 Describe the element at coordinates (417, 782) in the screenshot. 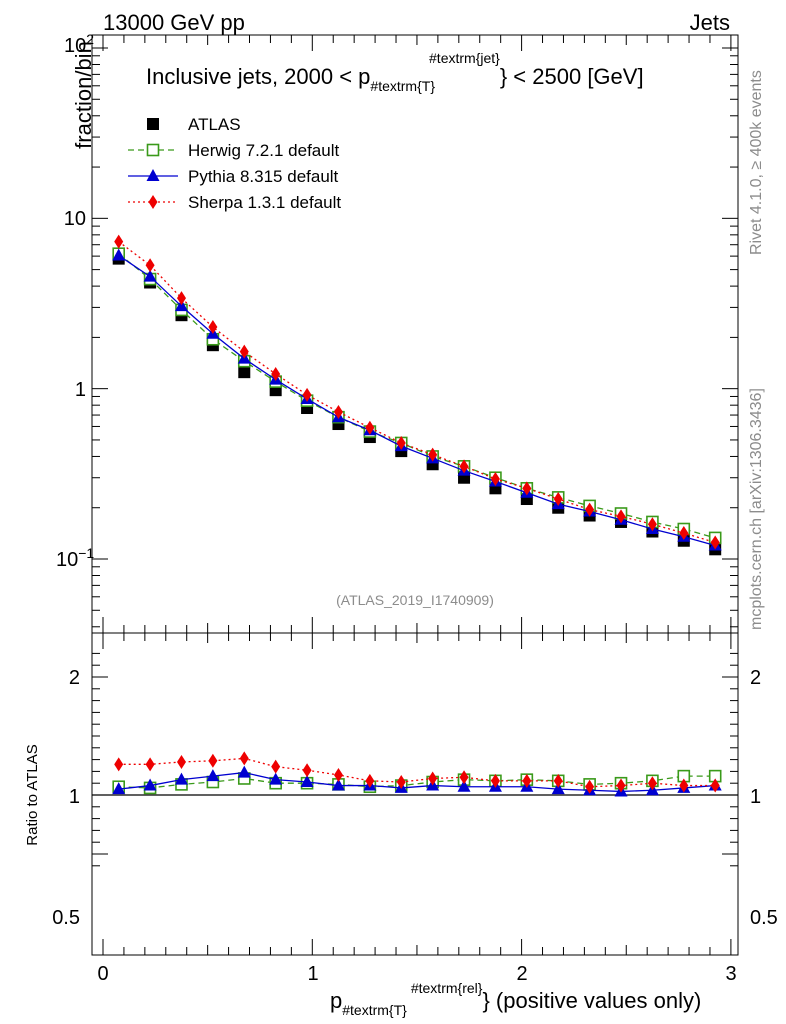

I see `pythia-ratio-line` at that location.